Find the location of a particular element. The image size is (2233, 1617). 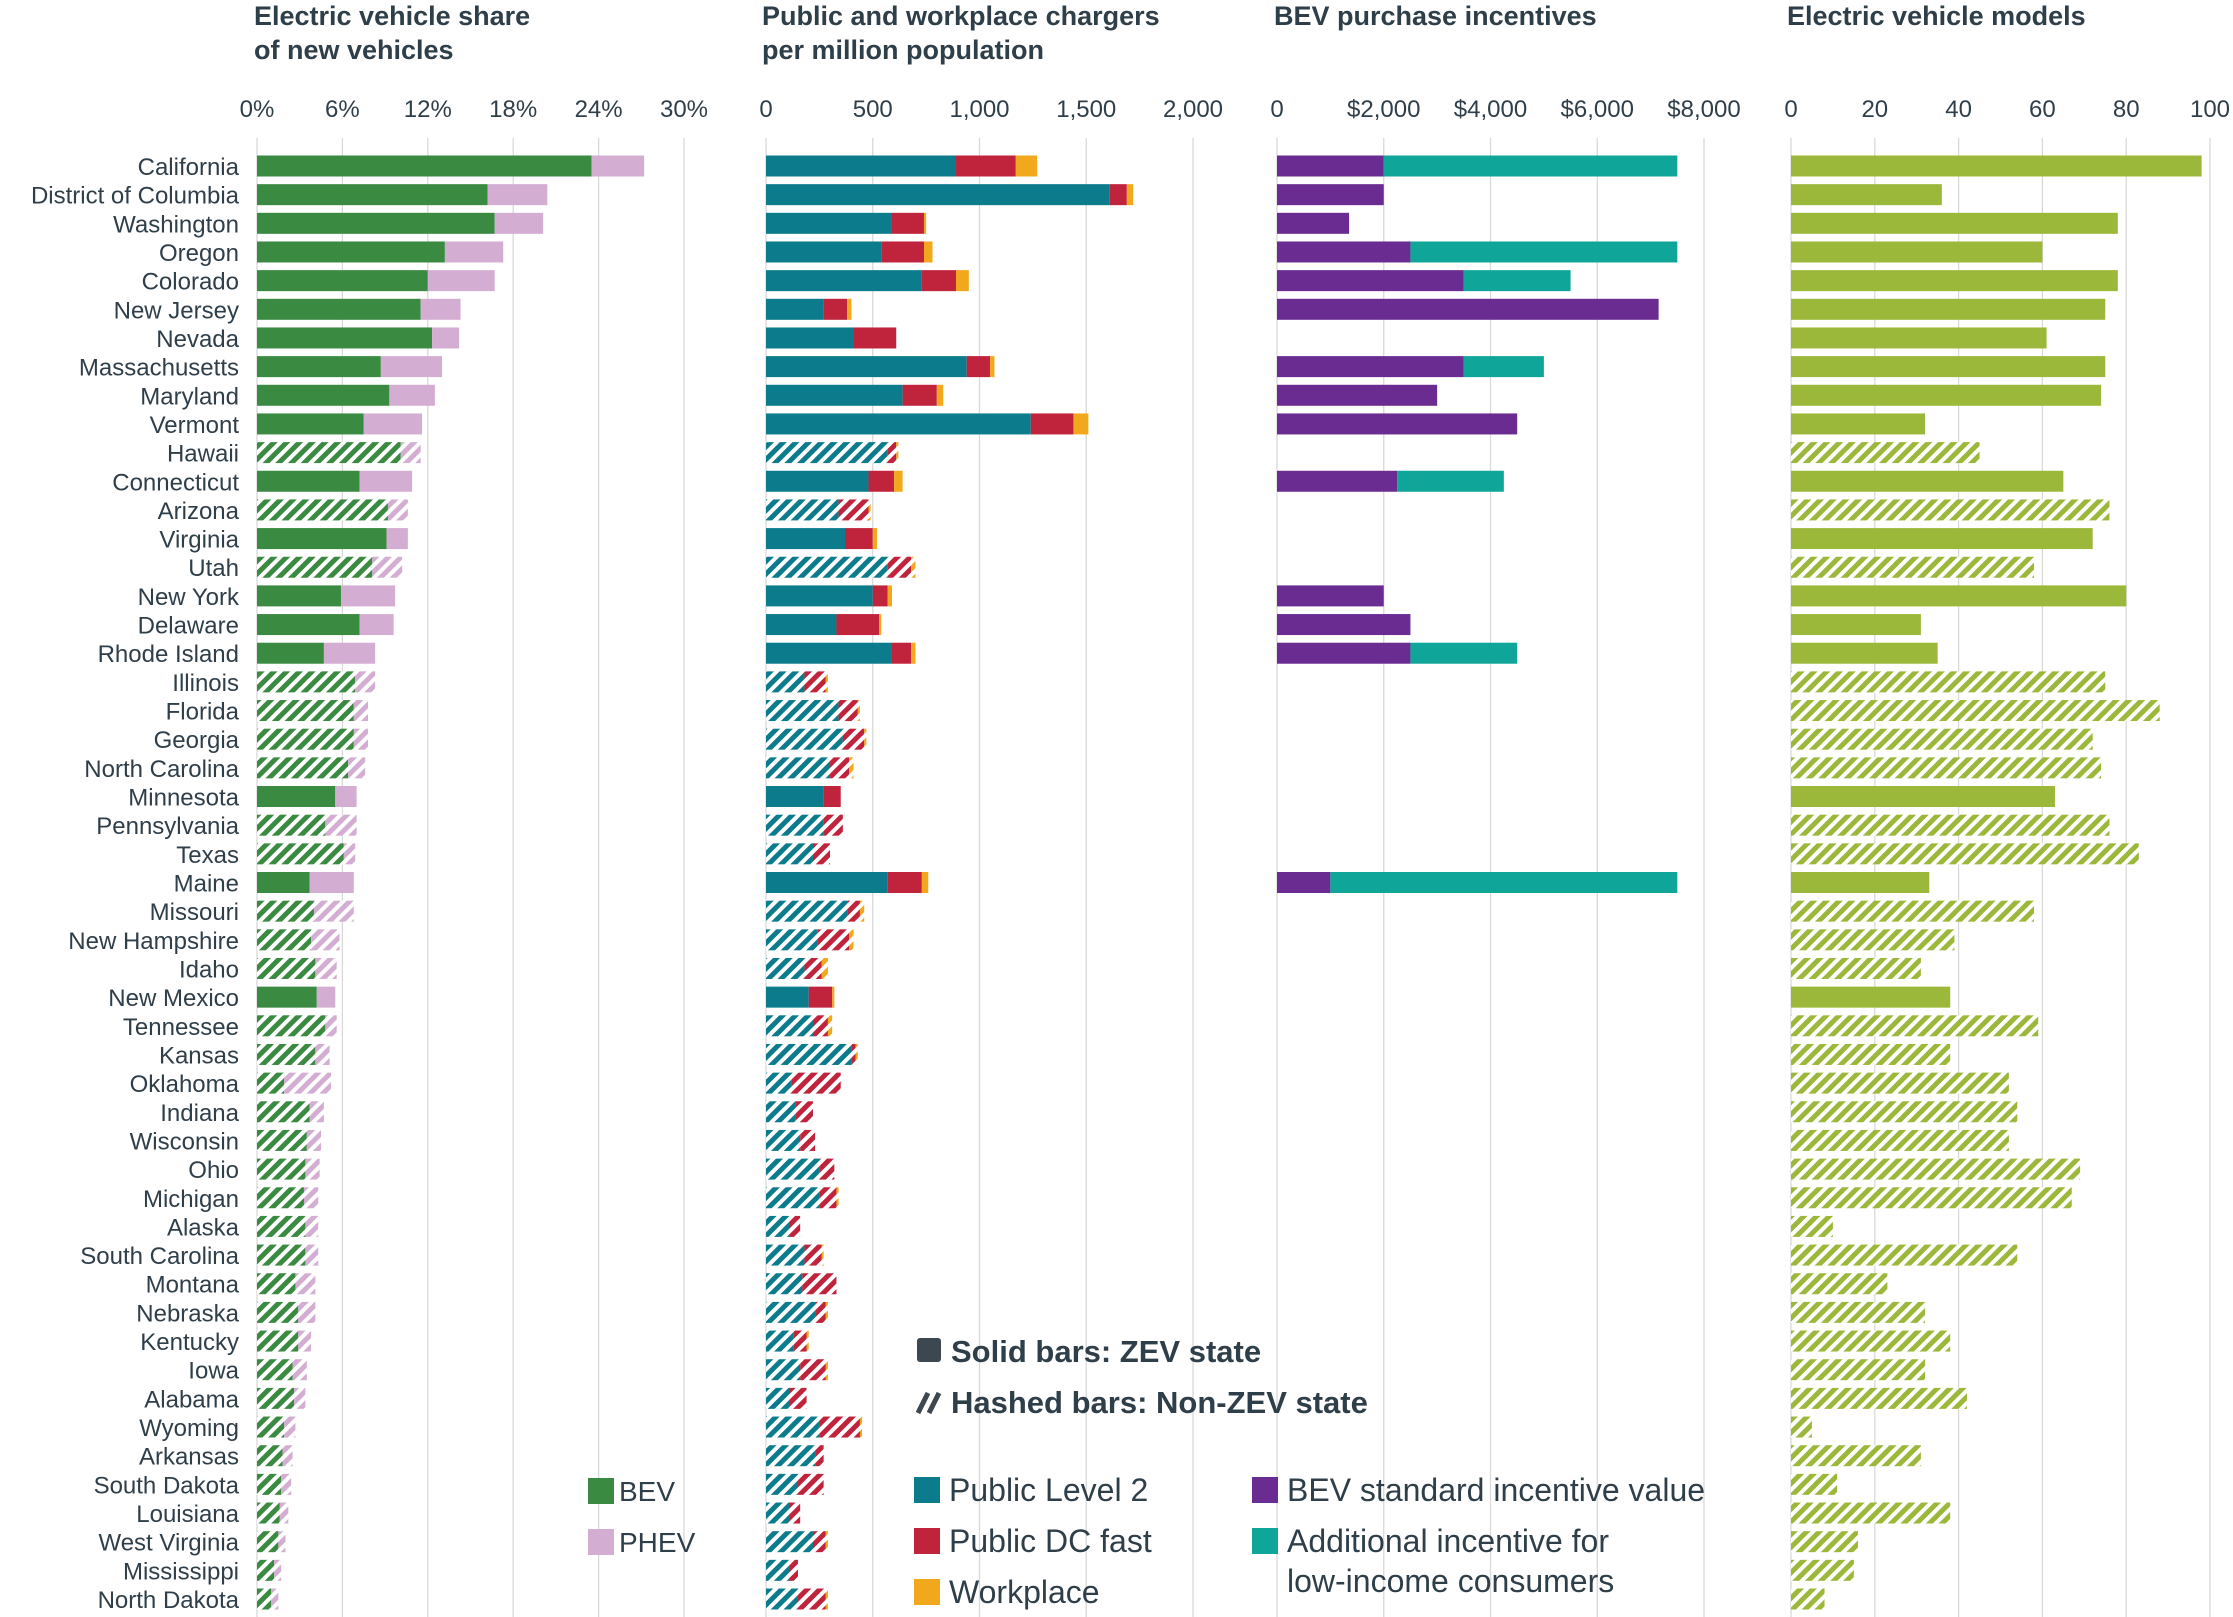

state-label: Rhode Island is located at coordinates (168, 654).